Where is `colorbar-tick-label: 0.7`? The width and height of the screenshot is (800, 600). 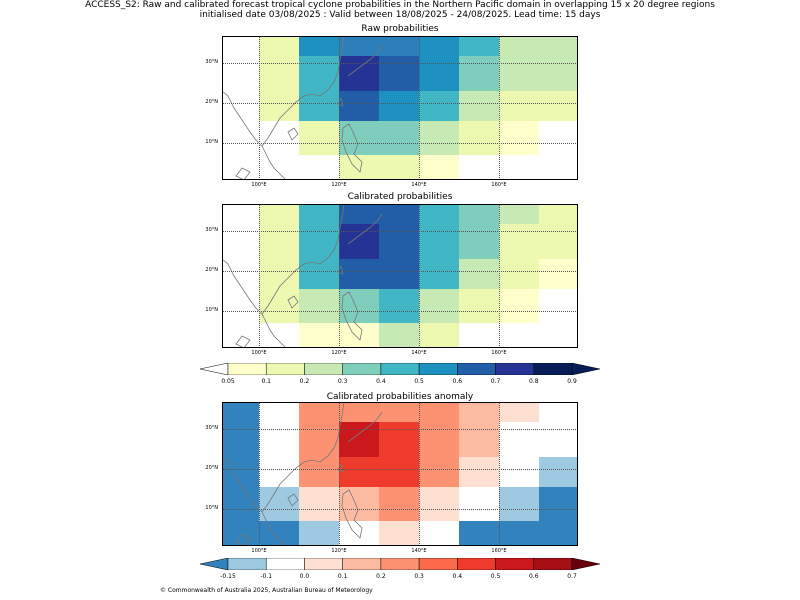
colorbar-tick-label: 0.7 is located at coordinates (495, 381).